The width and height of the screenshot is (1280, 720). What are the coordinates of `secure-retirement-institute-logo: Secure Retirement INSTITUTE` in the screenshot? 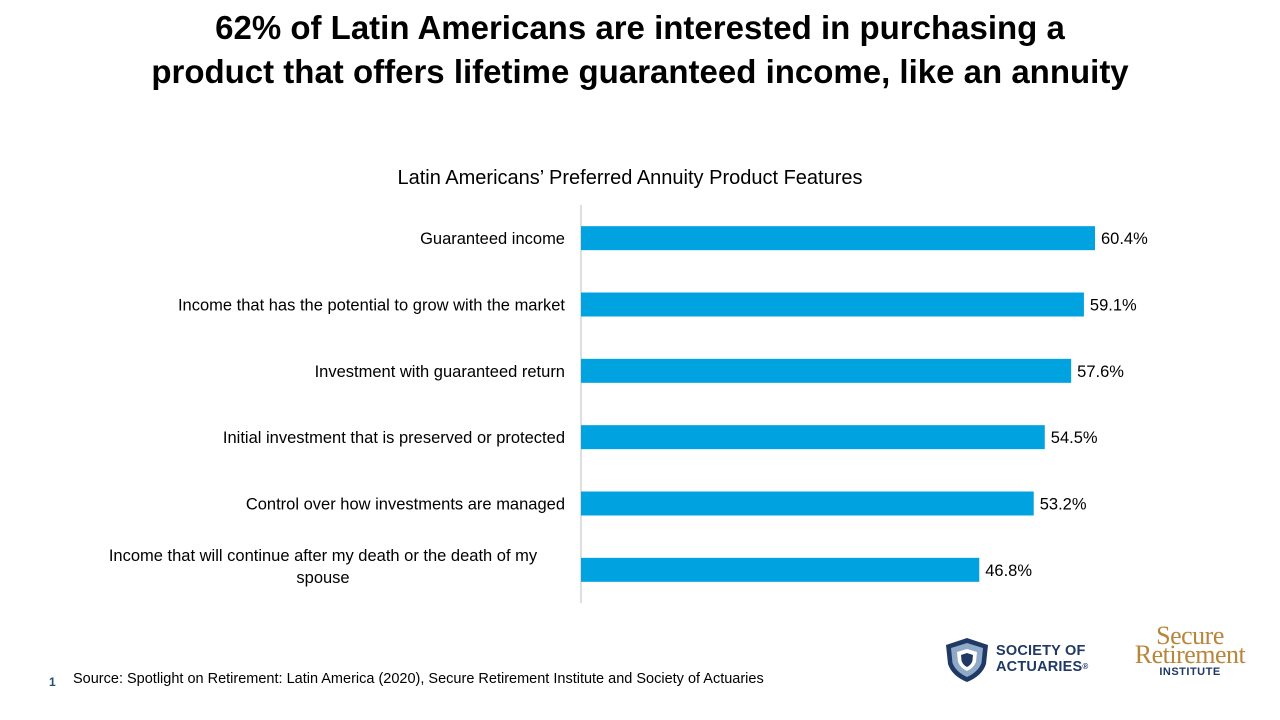 It's located at (1190, 650).